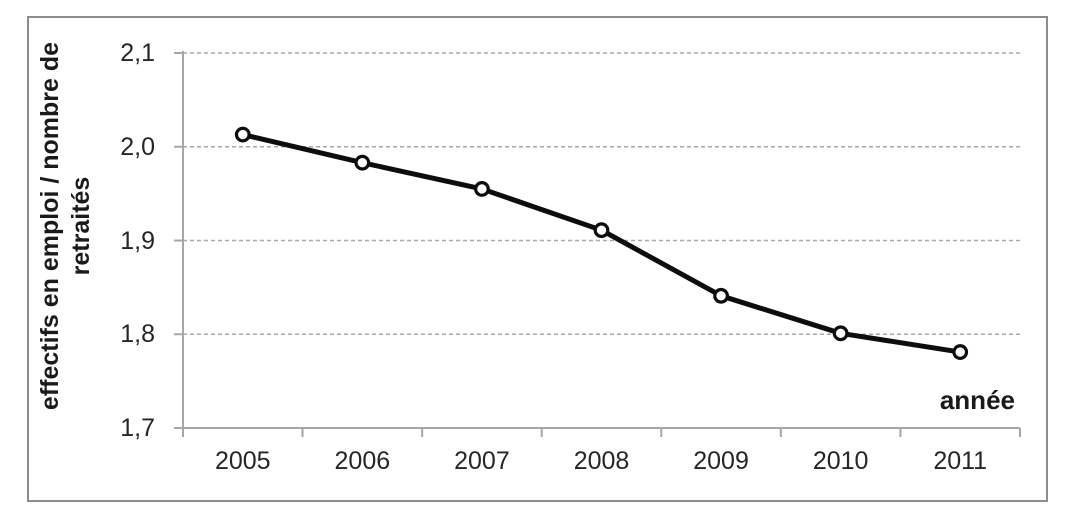  I want to click on x-tick-label: 2009, so click(721, 461).